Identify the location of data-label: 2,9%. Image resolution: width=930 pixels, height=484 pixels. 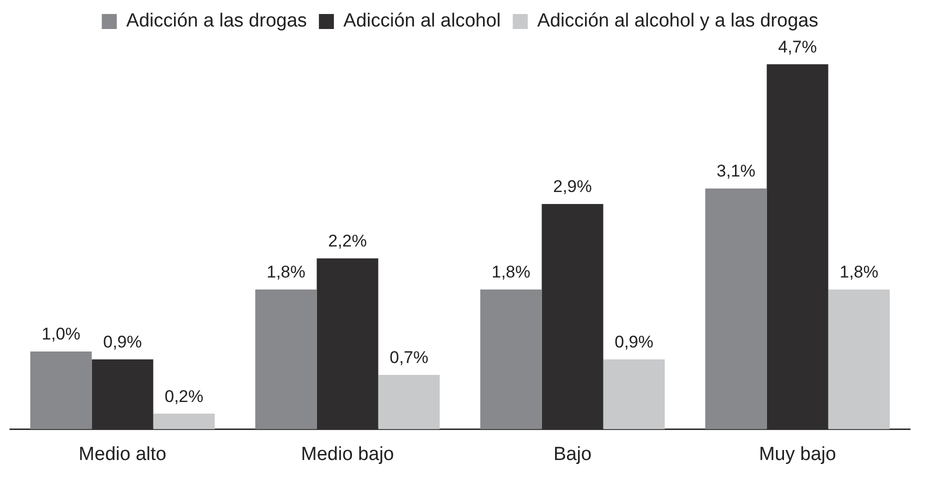
(572, 186).